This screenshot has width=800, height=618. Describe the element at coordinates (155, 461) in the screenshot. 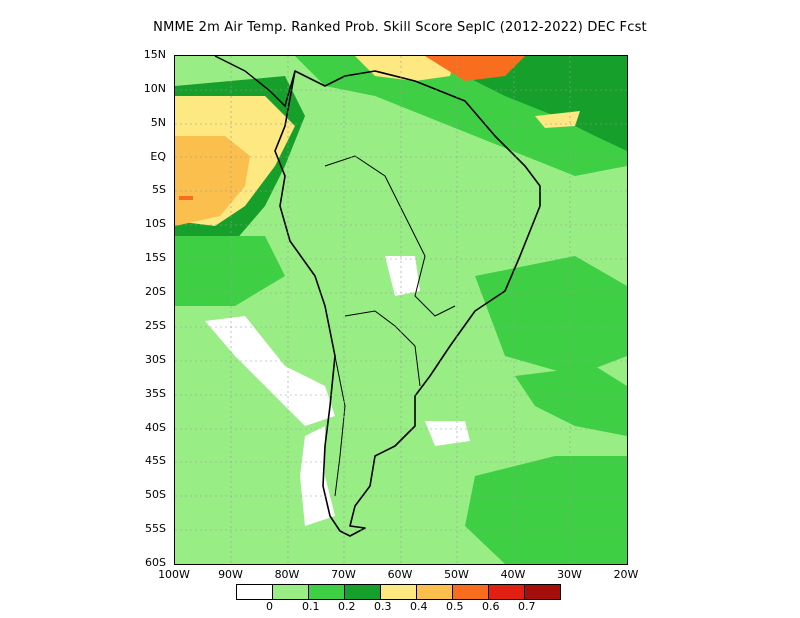

I see `lat-tick-label: 45S` at that location.